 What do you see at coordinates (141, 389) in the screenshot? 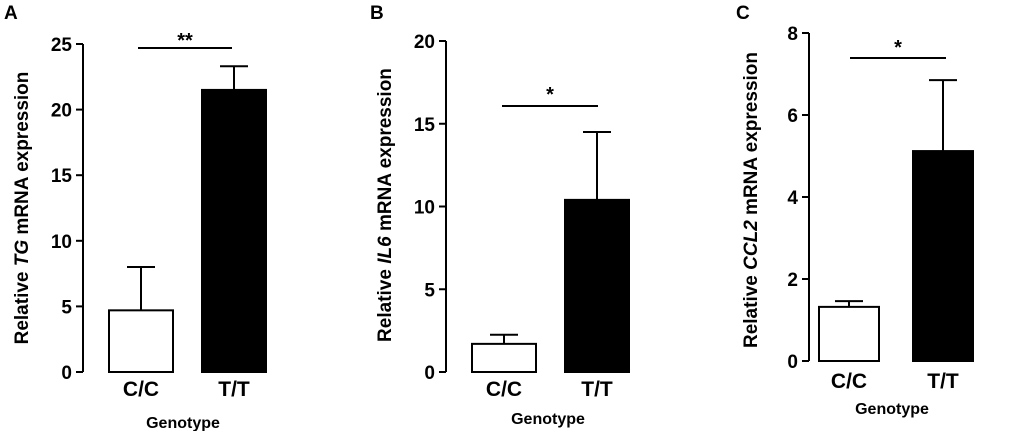
I see `chart-a-category-label: C/C` at bounding box center [141, 389].